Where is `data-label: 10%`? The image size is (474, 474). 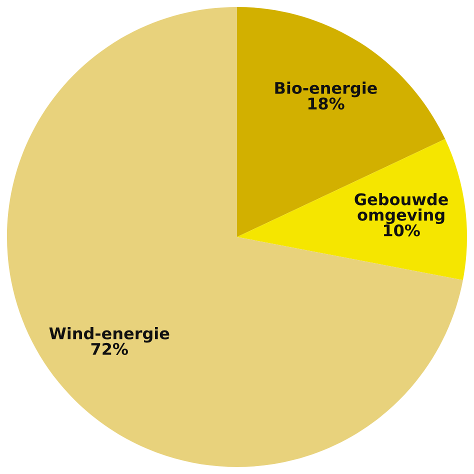
data-label: 10% is located at coordinates (402, 230).